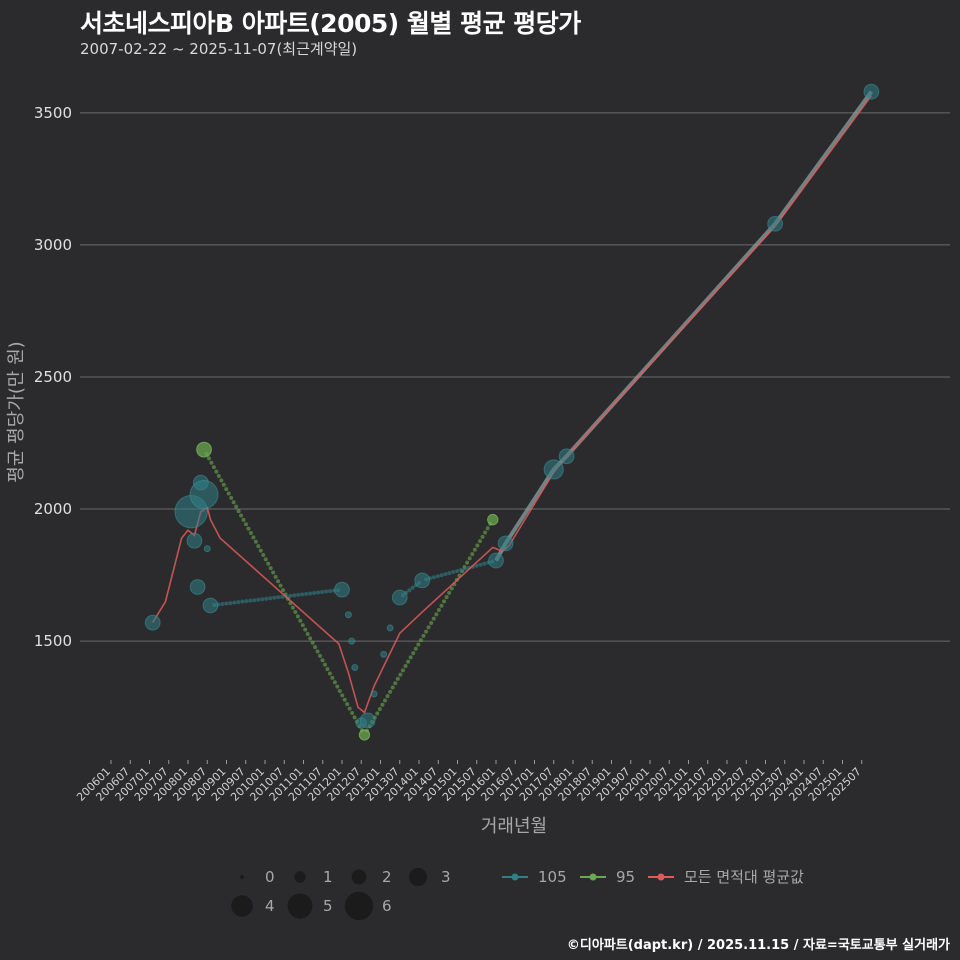 This screenshot has width=960, height=960. What do you see at coordinates (53, 377) in the screenshot?
I see `y-tick-label: 2500` at bounding box center [53, 377].